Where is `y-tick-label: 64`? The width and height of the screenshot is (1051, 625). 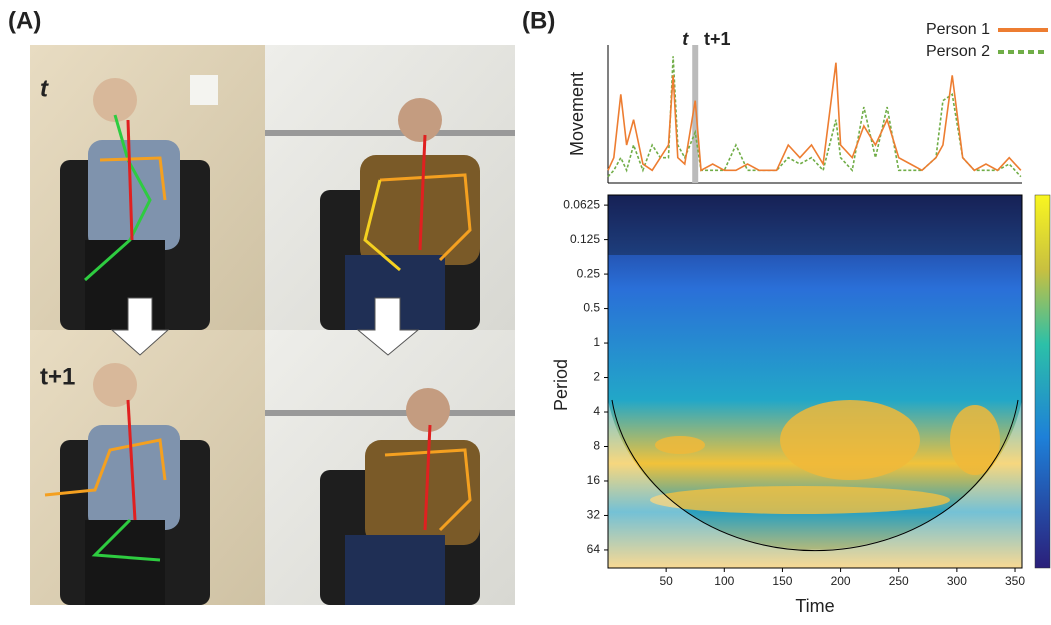 y-tick-label: 64 is located at coordinates (594, 549).